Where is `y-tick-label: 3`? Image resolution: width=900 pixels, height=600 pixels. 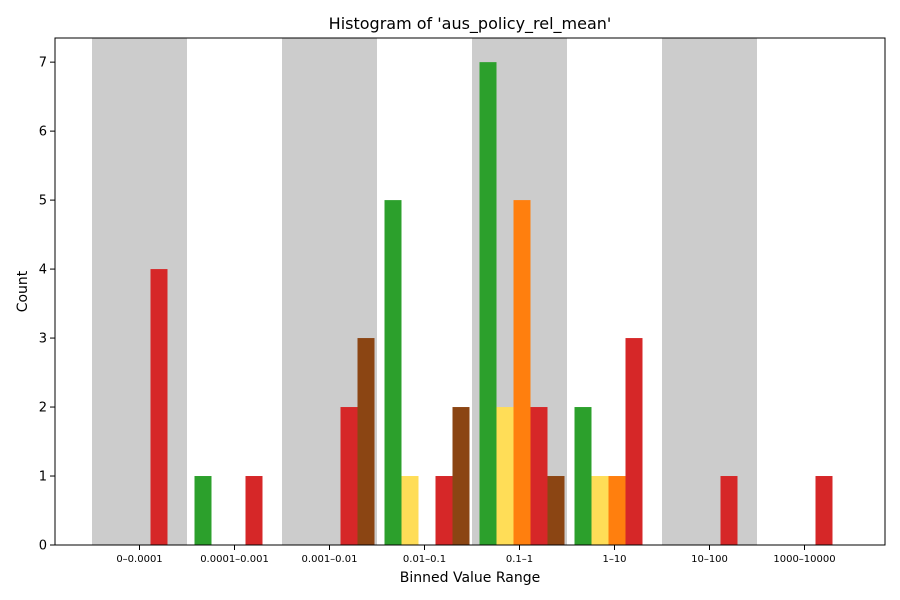
y-tick-label: 3 is located at coordinates (43, 339).